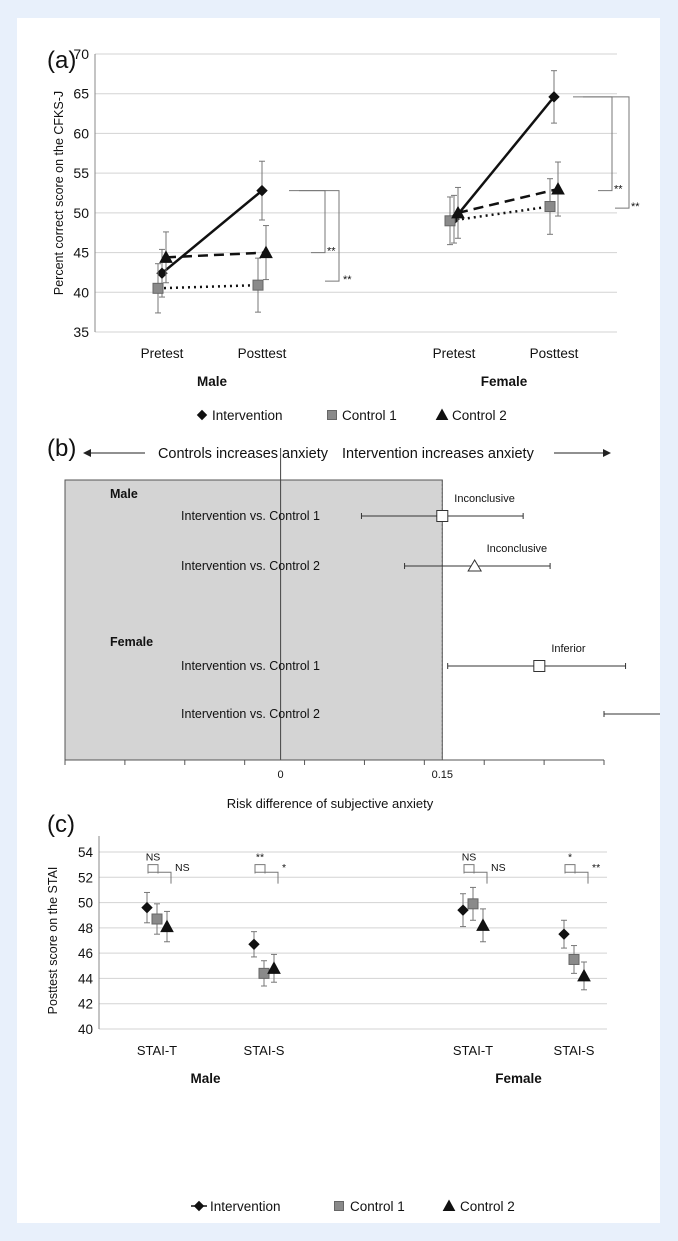 The height and width of the screenshot is (1241, 678). I want to click on panel-label: (a), so click(61, 60).